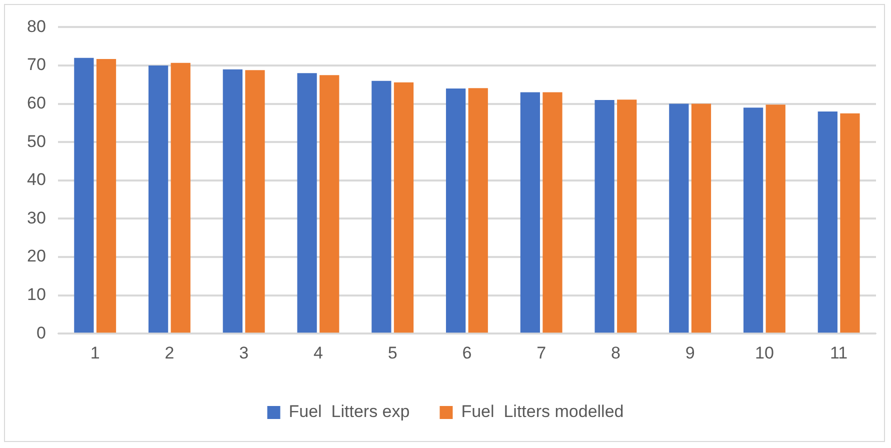 The height and width of the screenshot is (448, 891). What do you see at coordinates (615, 352) in the screenshot?
I see `x-tick-label: 8` at bounding box center [615, 352].